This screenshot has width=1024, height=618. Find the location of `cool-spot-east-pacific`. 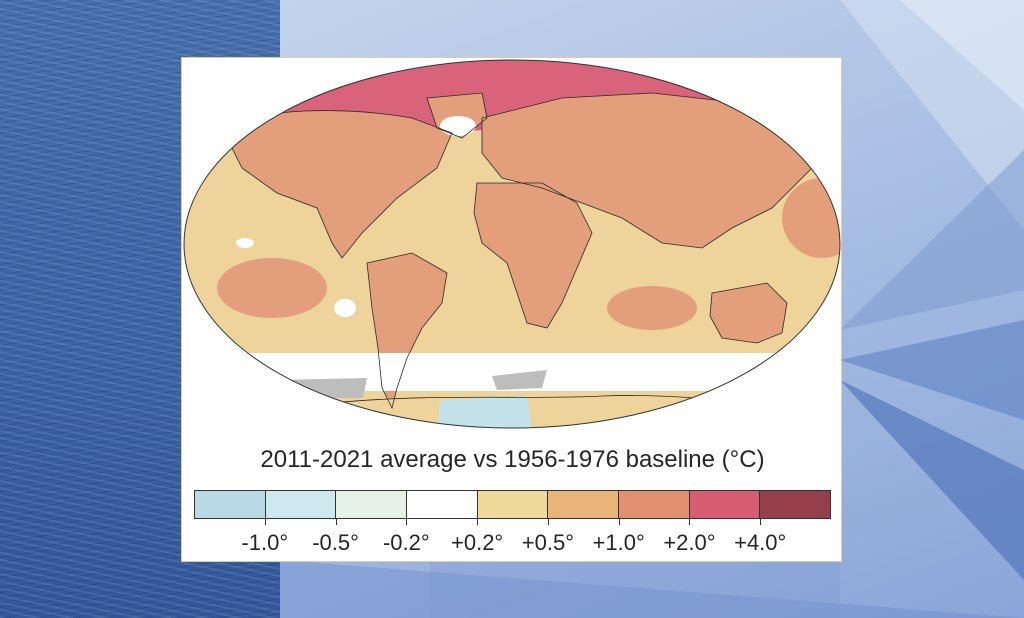

cool-spot-east-pacific is located at coordinates (245, 243).